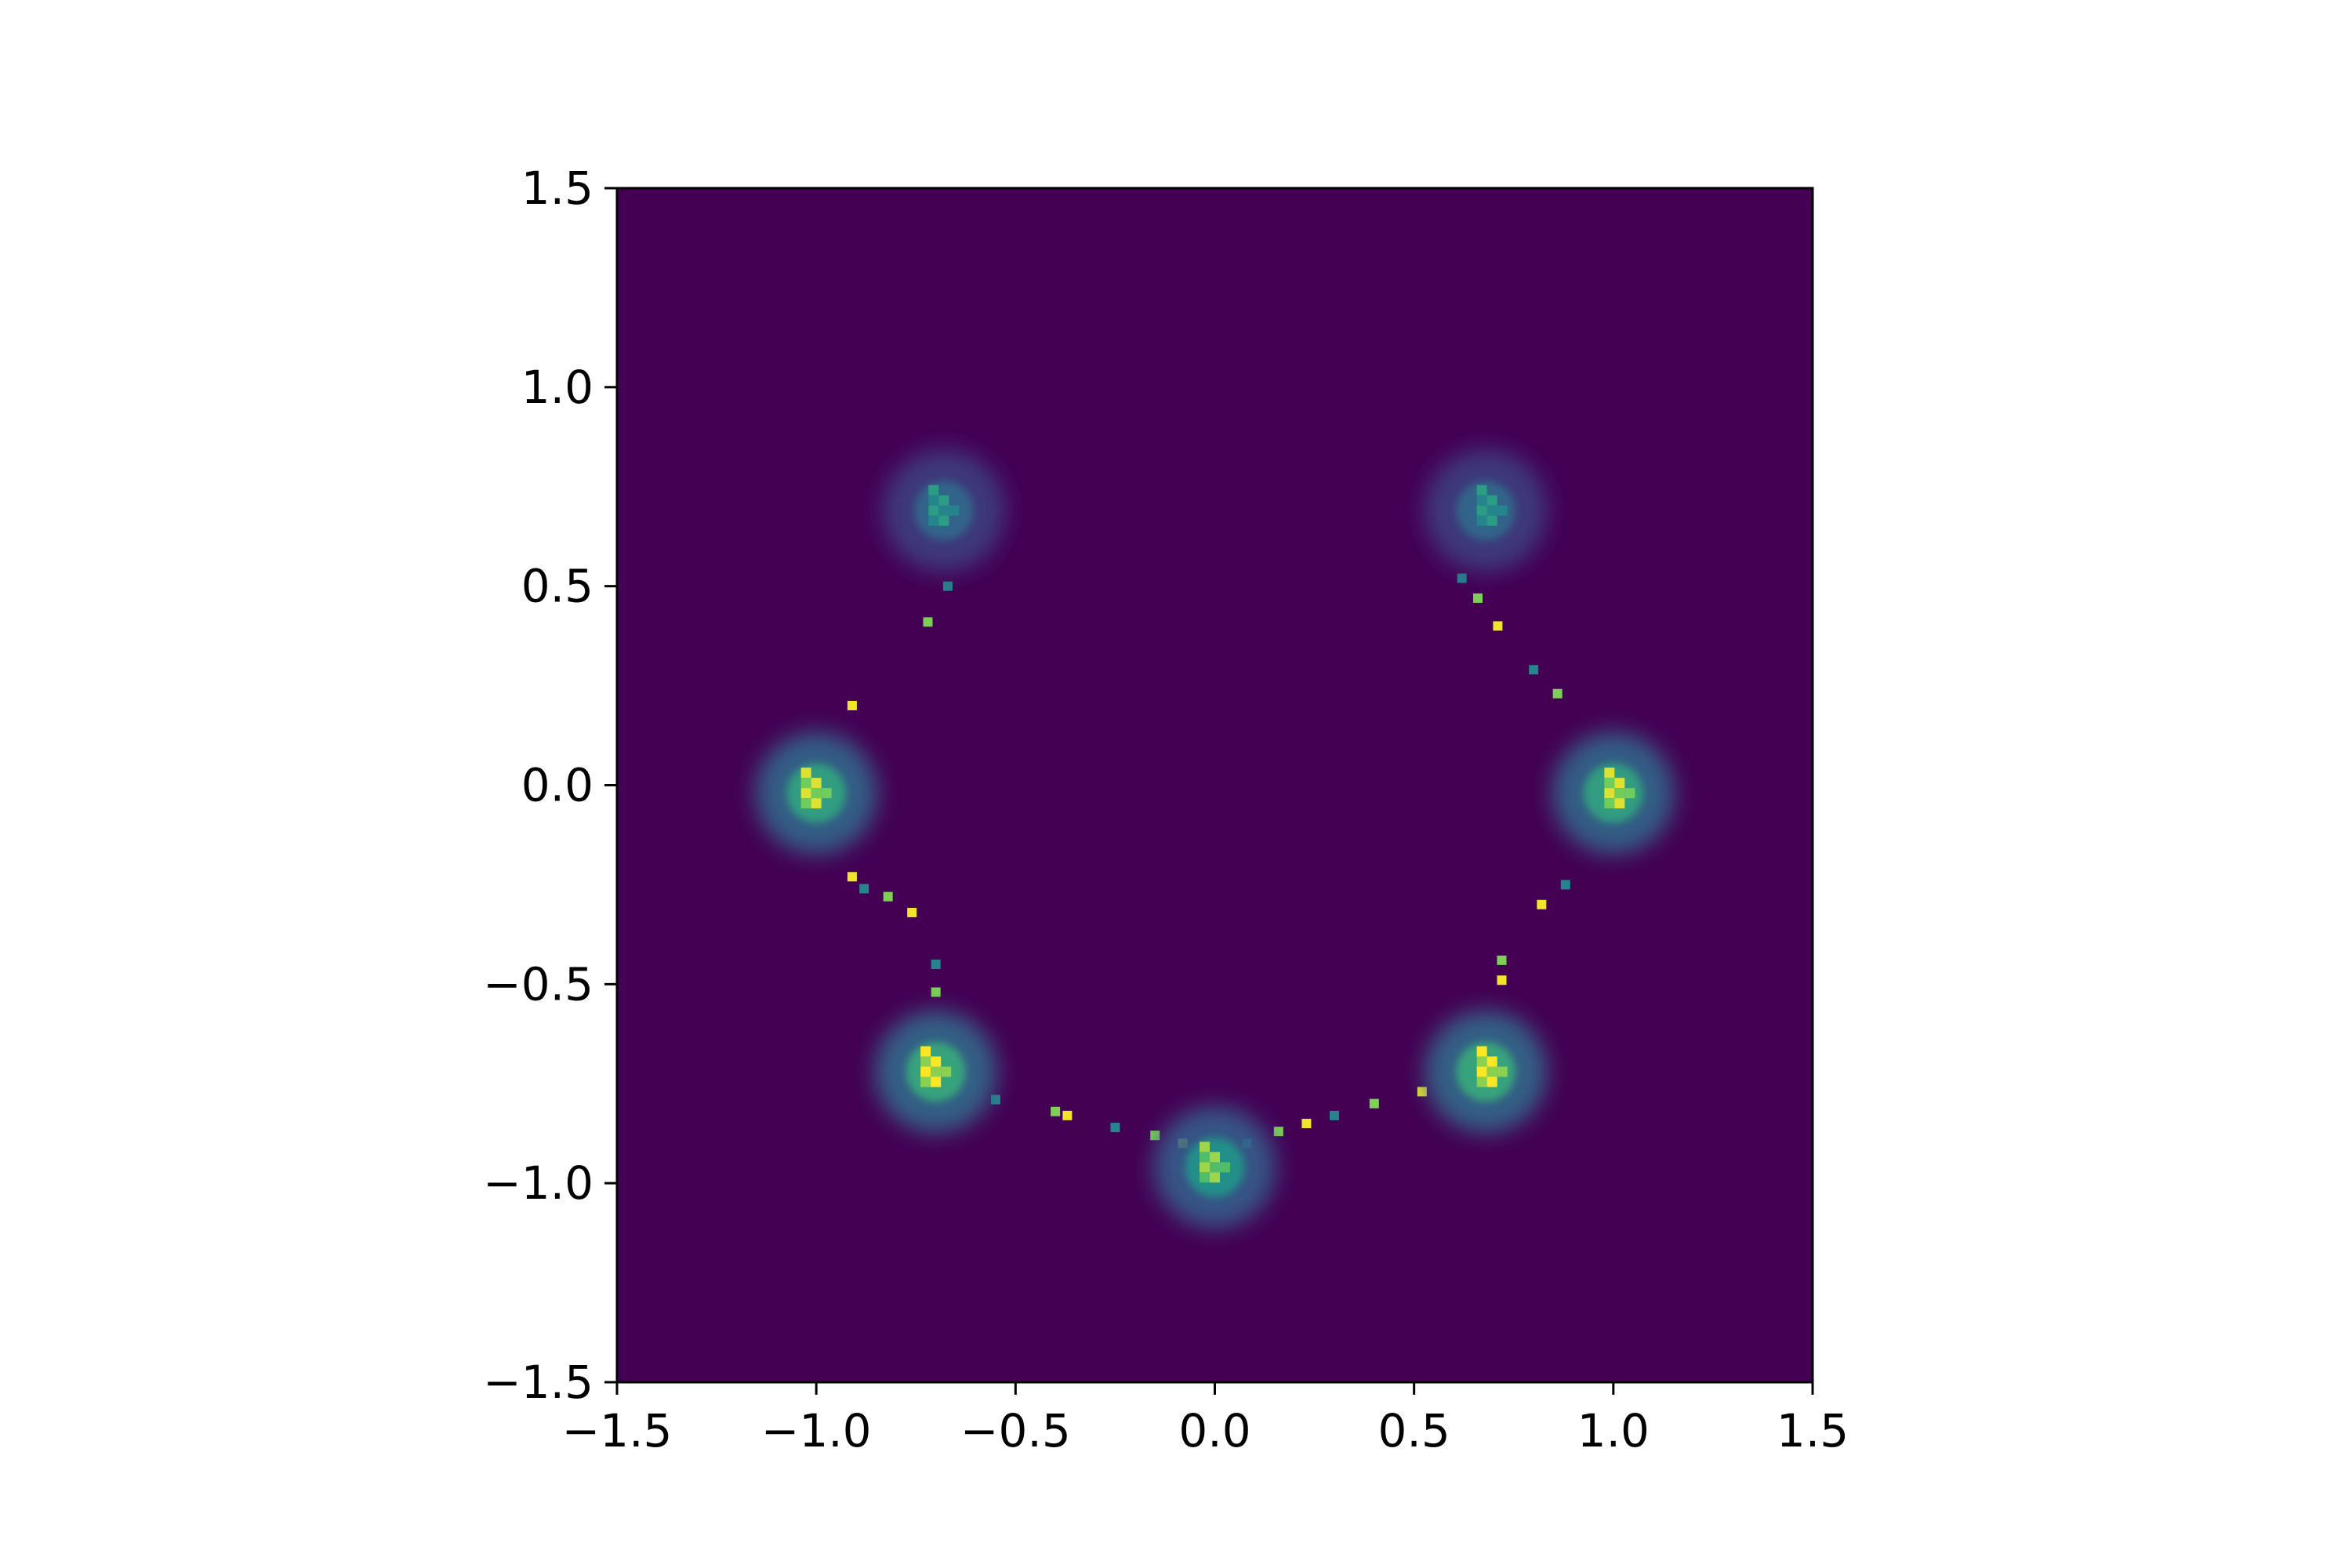  What do you see at coordinates (1414, 1430) in the screenshot?
I see `x-tick-label: 0.5` at bounding box center [1414, 1430].